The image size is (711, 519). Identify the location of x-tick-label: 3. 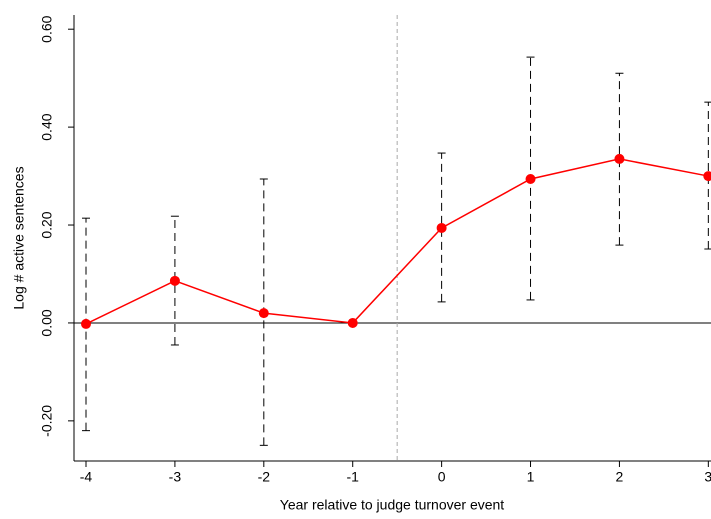
(707, 477).